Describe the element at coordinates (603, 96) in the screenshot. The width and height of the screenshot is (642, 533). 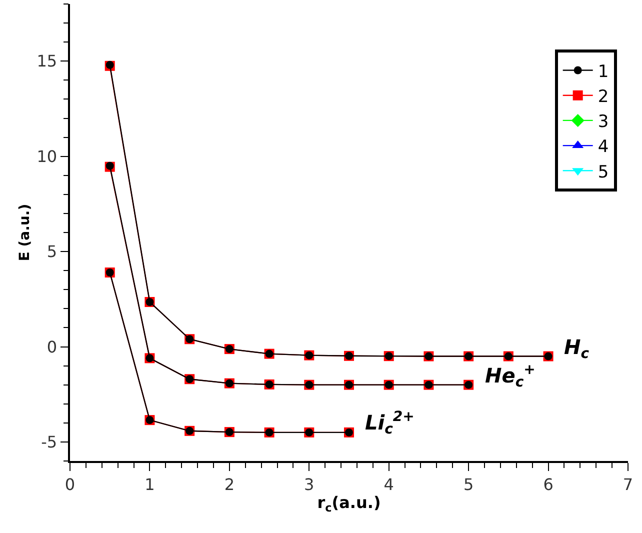
I see `legend-label: 2` at that location.